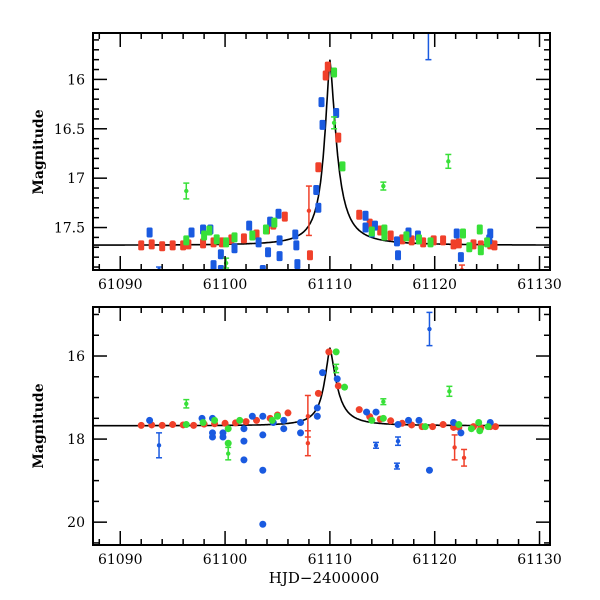 The width and height of the screenshot is (600, 600). Describe the element at coordinates (69, 130) in the screenshot. I see `y-tick-label: 16.5` at that location.